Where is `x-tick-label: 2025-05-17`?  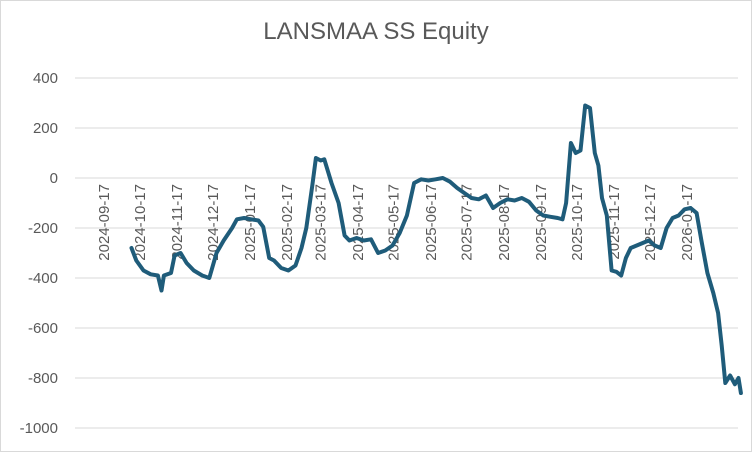 x-tick-label: 2025-05-17 is located at coordinates (394, 222).